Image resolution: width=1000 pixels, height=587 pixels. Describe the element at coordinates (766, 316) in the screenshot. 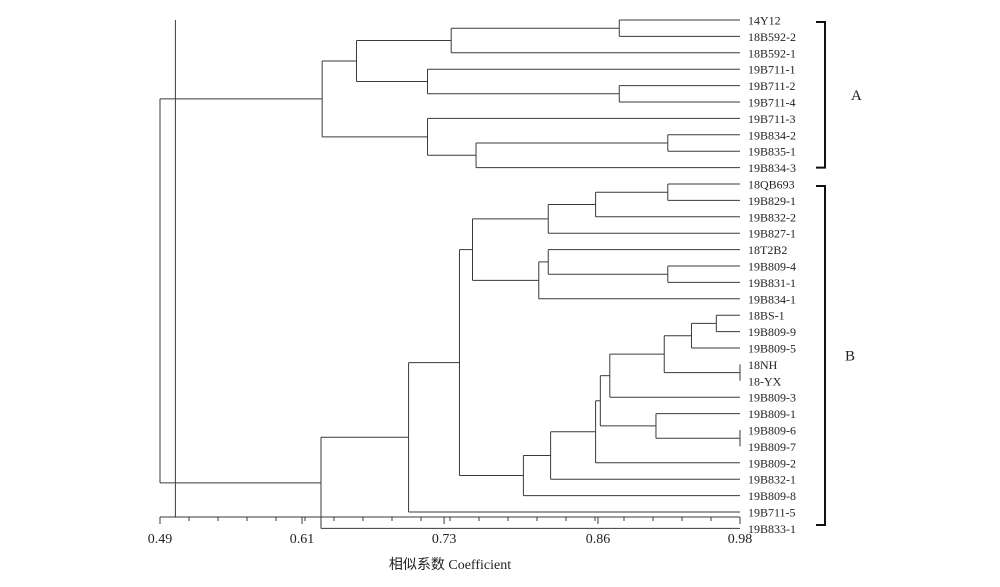

I see `leaf-label: 18BS-1` at that location.